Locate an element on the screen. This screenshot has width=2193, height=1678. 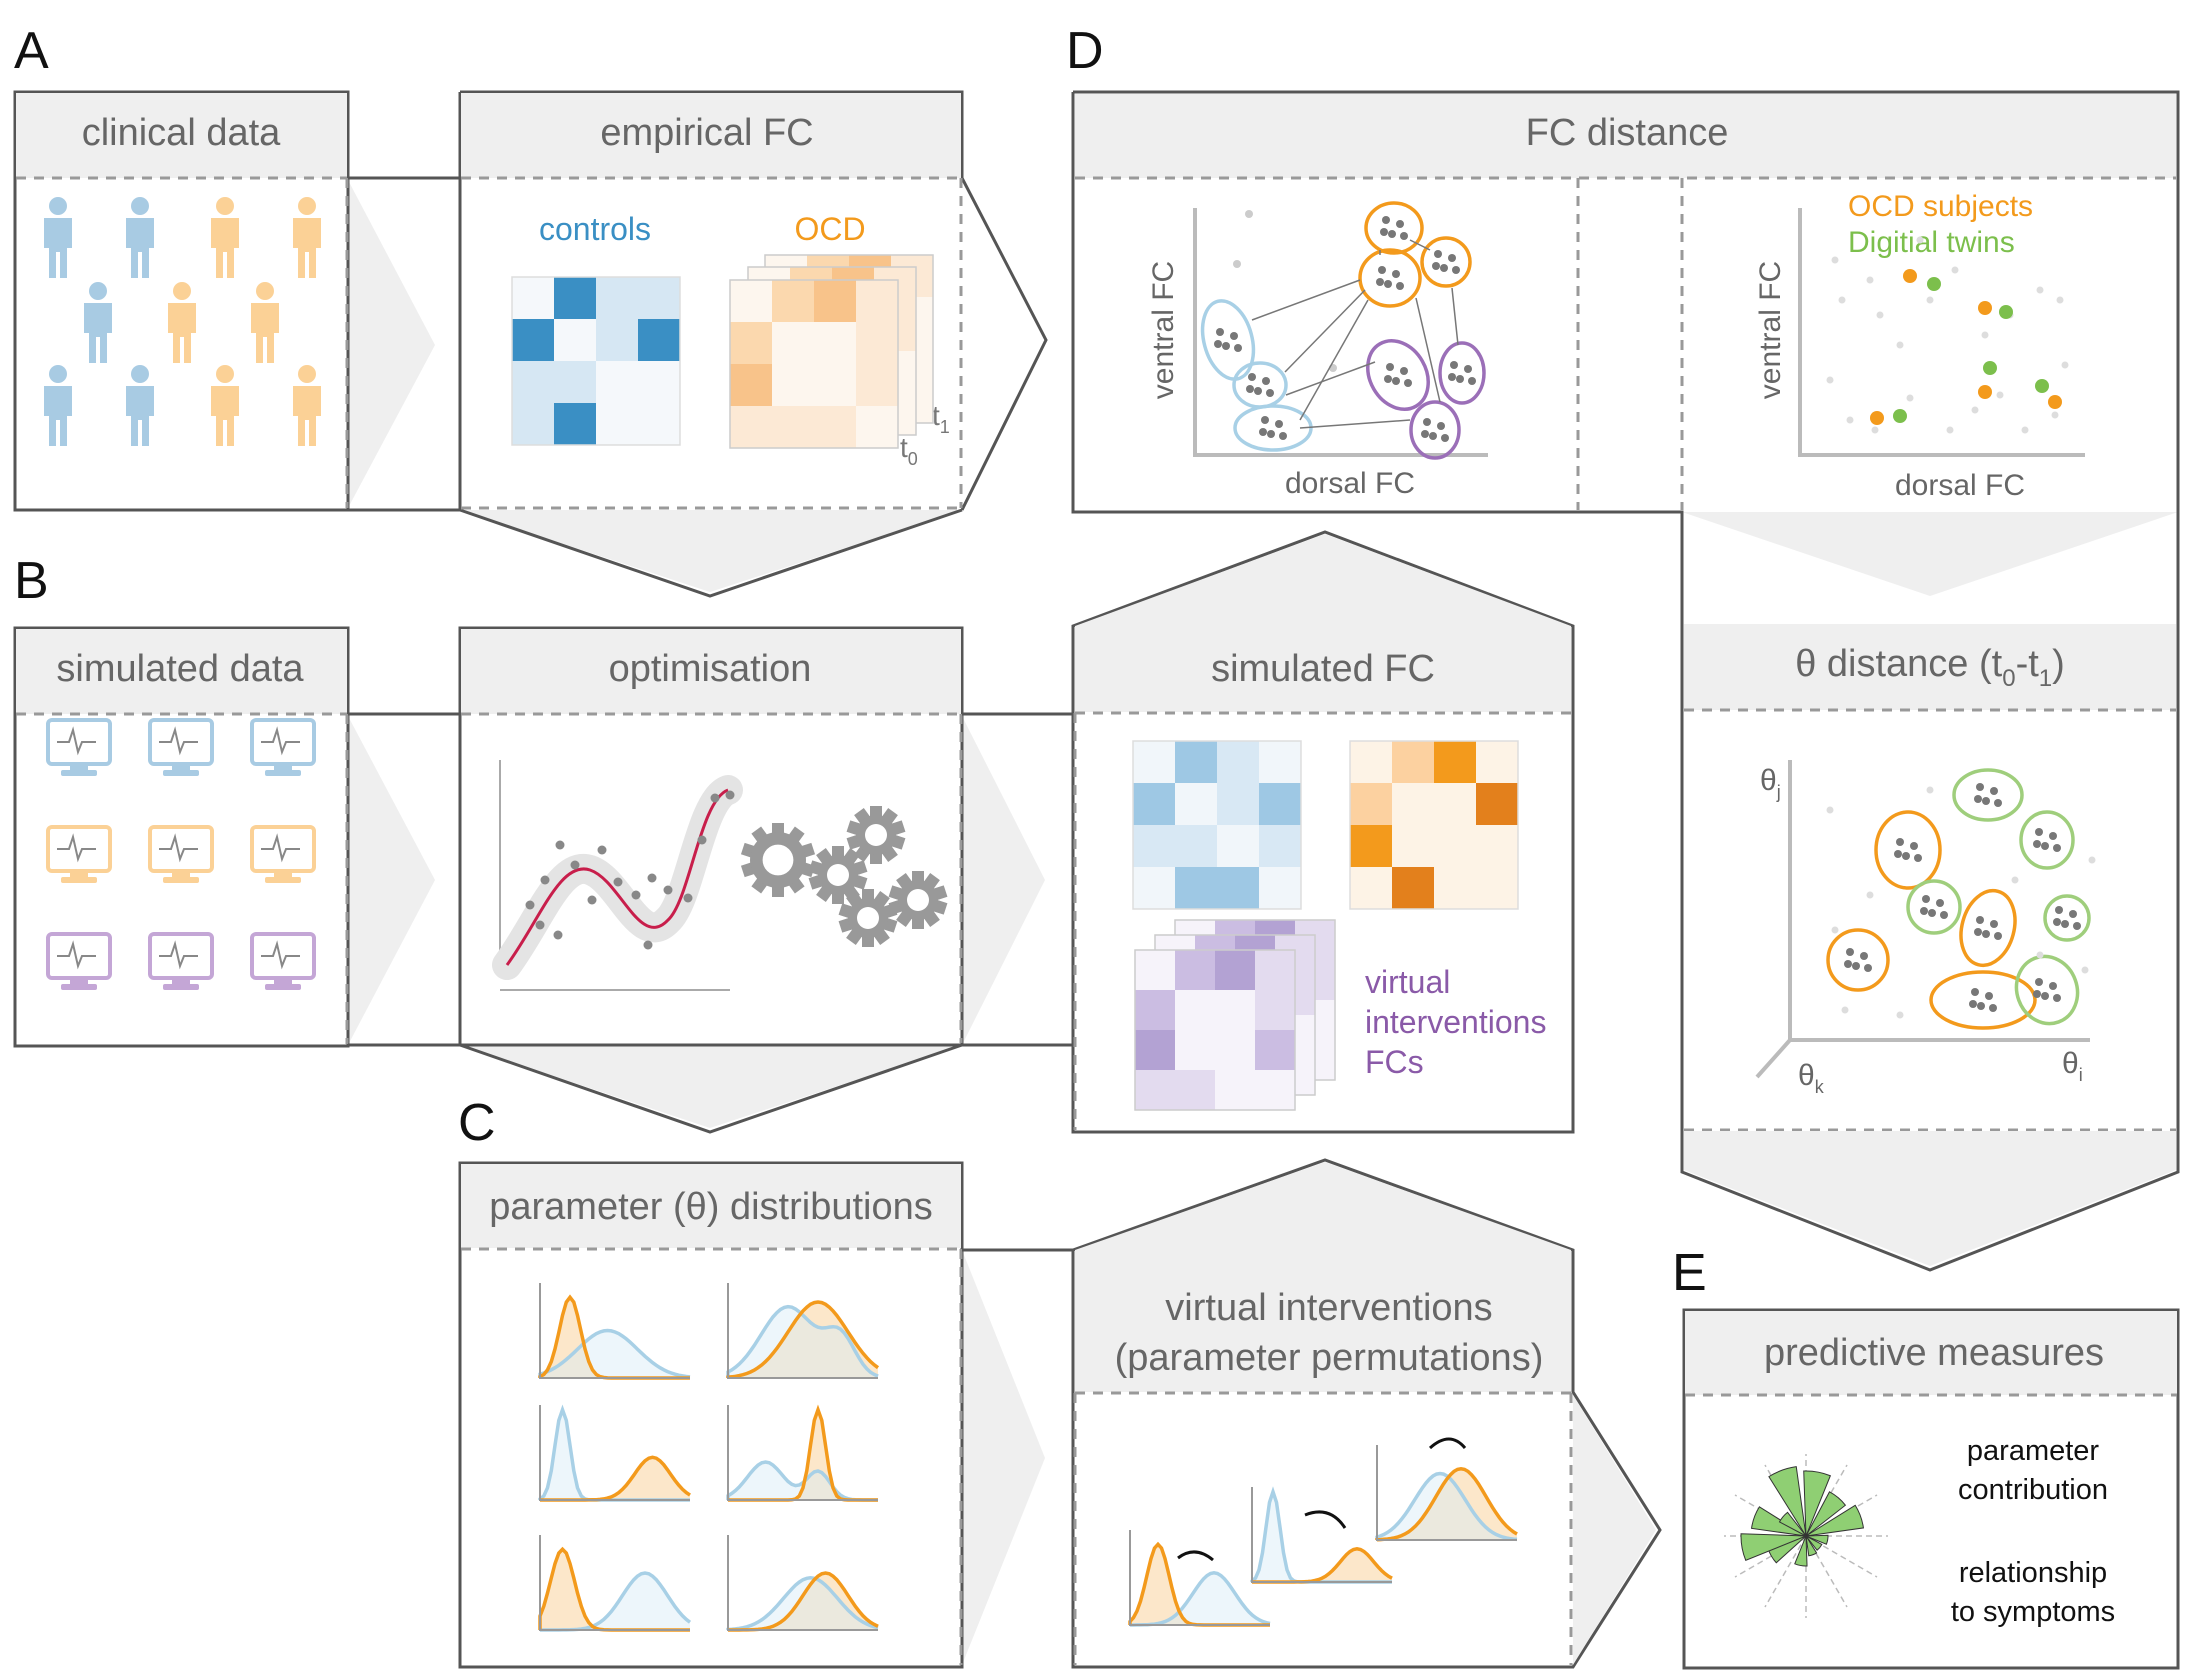
rose-petal is located at coordinates (1835, 1520).